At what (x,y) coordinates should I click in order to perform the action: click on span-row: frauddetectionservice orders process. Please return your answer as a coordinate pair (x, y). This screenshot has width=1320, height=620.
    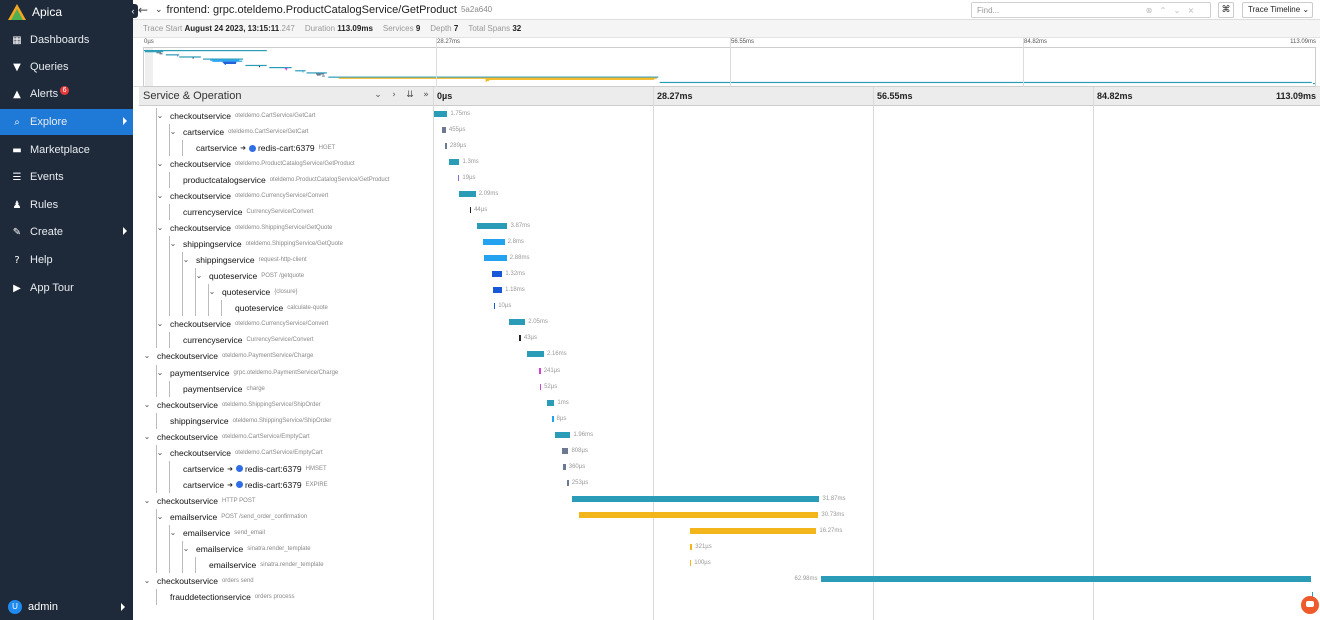
    Looking at the image, I should click on (729, 596).